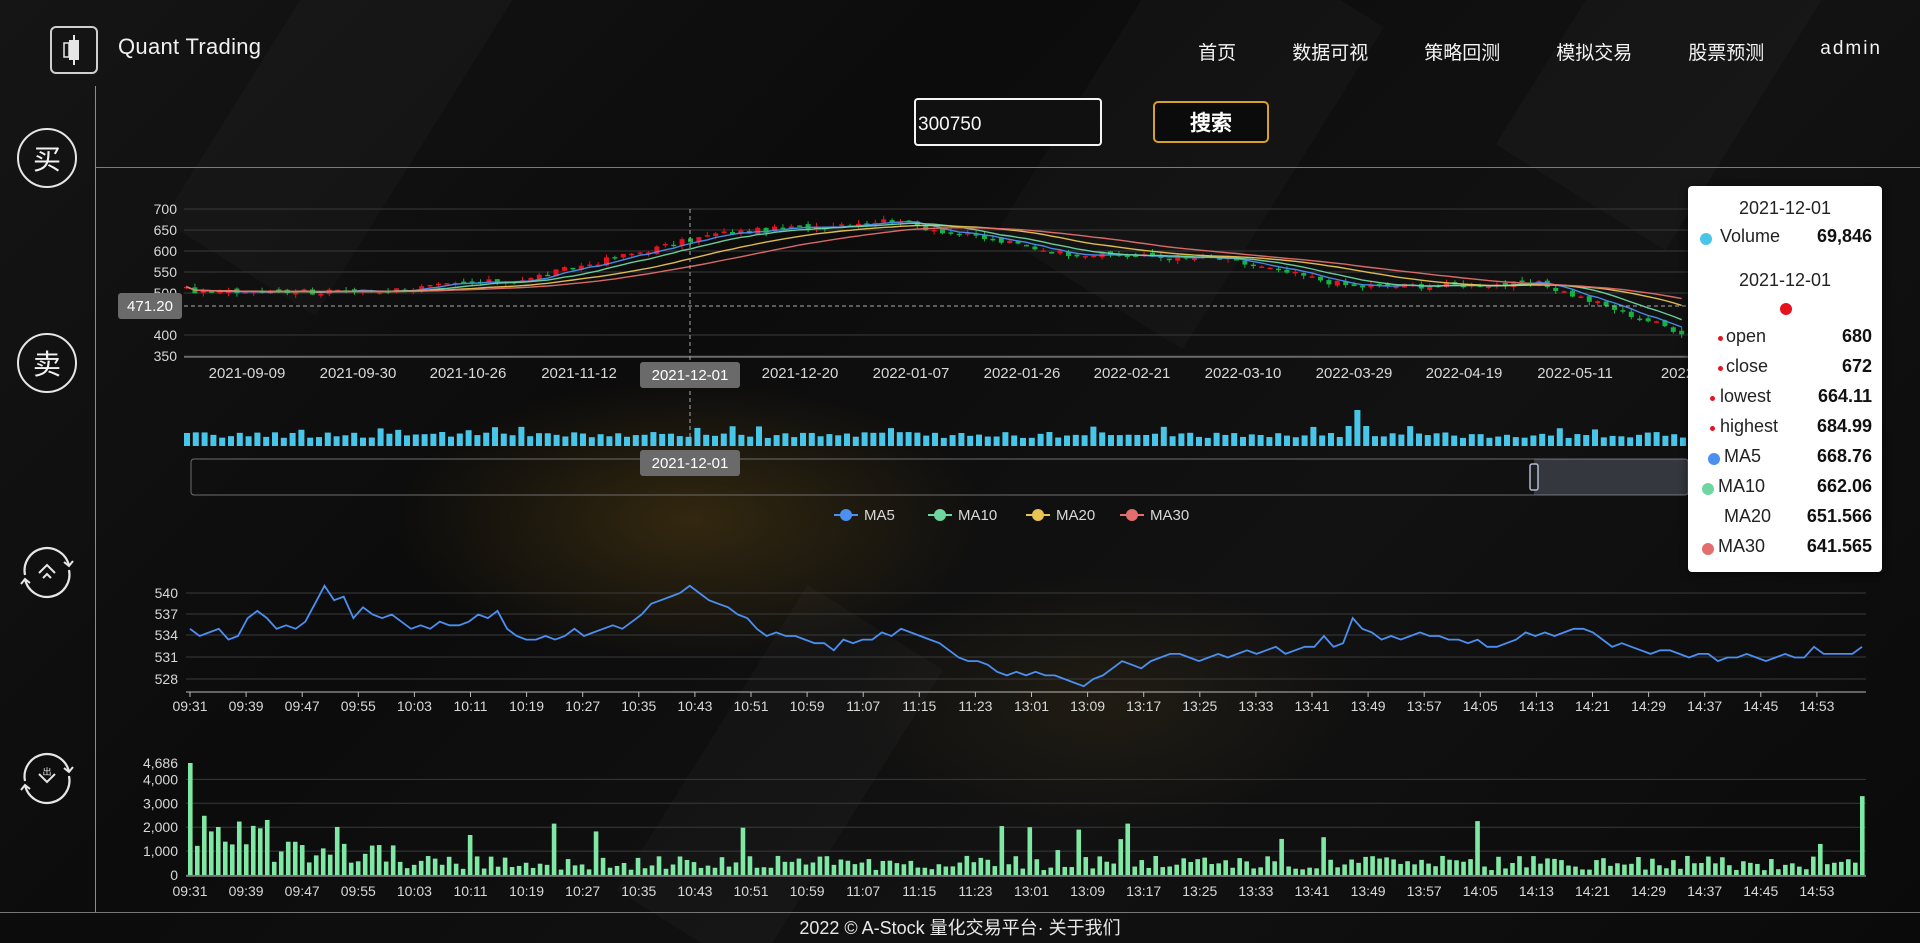  Describe the element at coordinates (1726, 53) in the screenshot. I see `nav-item-stock-prediction: 股票预测` at that location.